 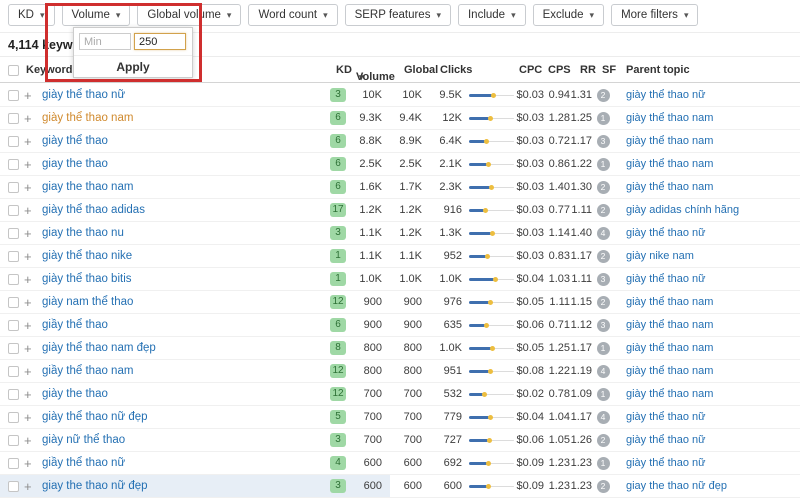 I want to click on keyword-link: giầy thể thao nam, so click(x=88, y=371).